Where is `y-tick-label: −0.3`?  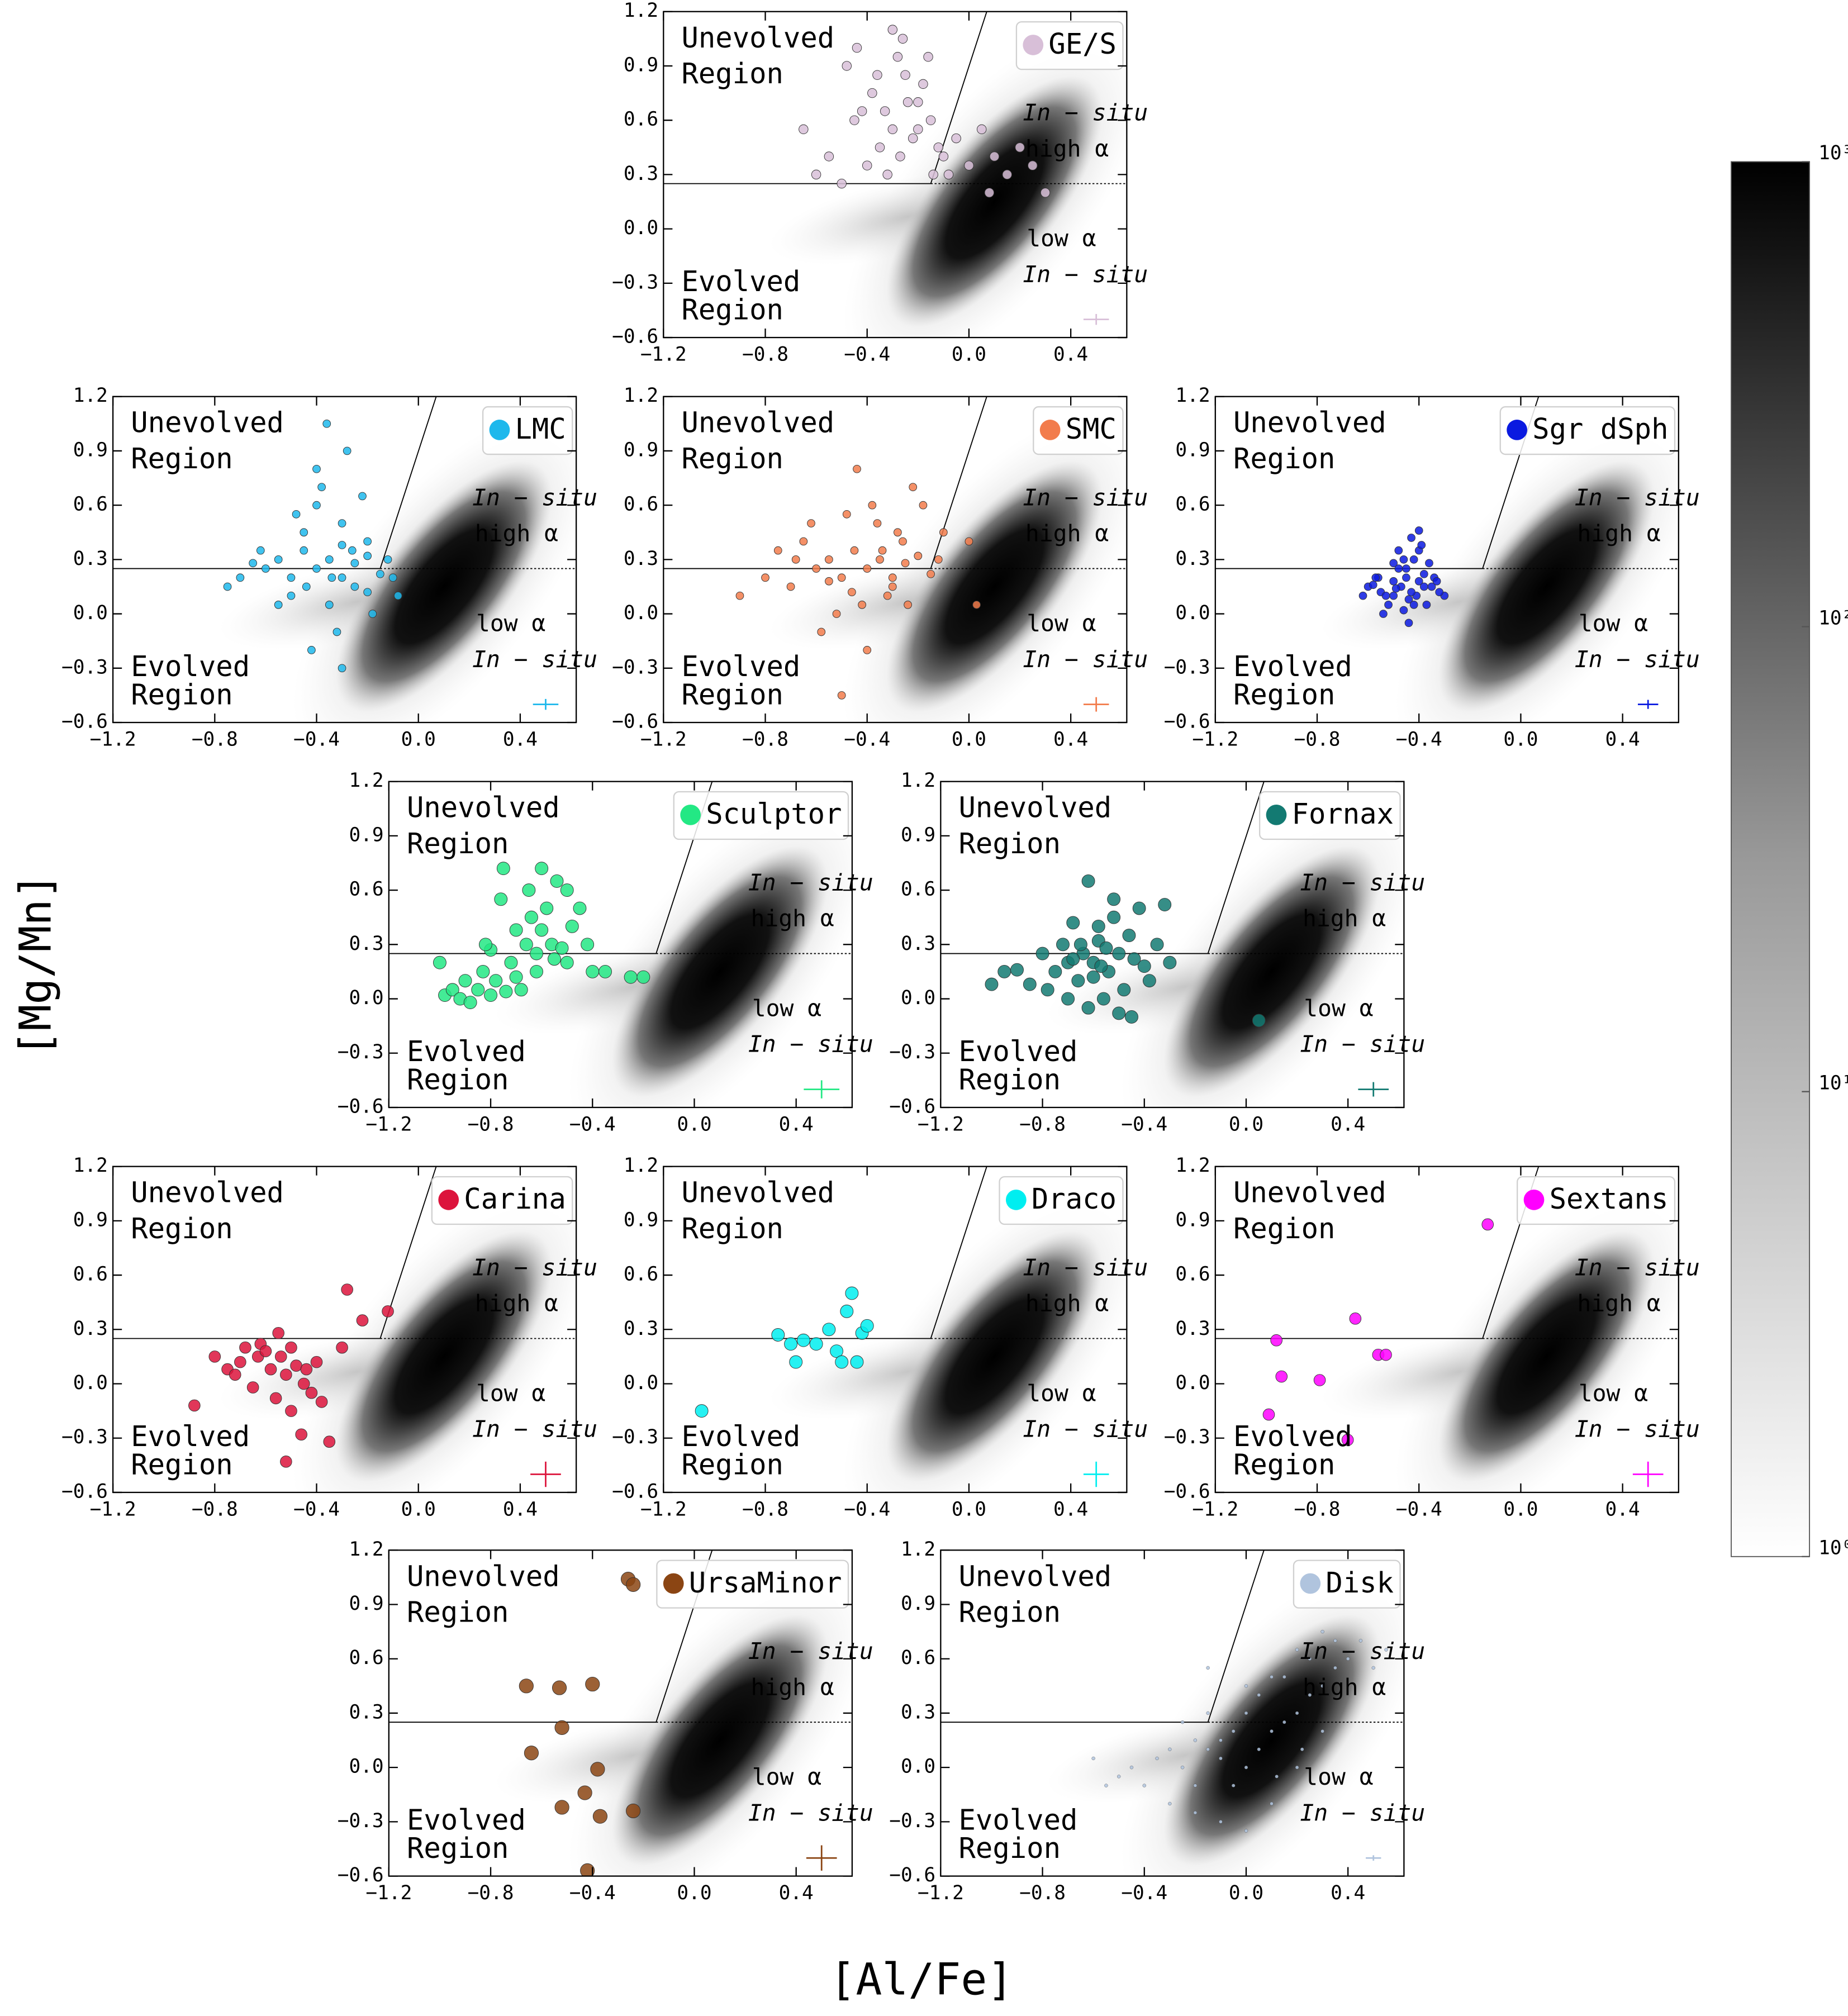 y-tick-label: −0.3 is located at coordinates (1187, 1437).